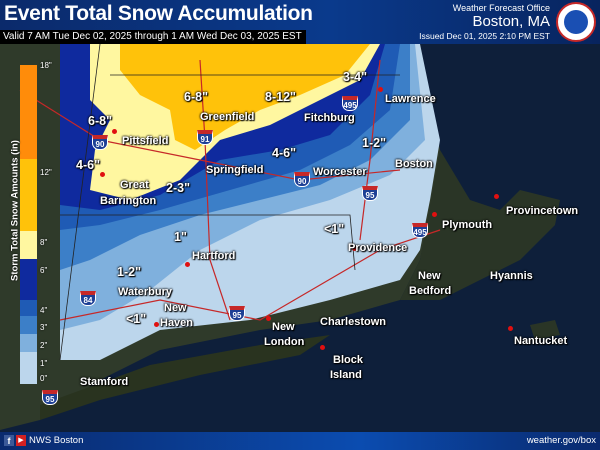  Describe the element at coordinates (545, 330) in the screenshot. I see `land-nantucket` at that location.